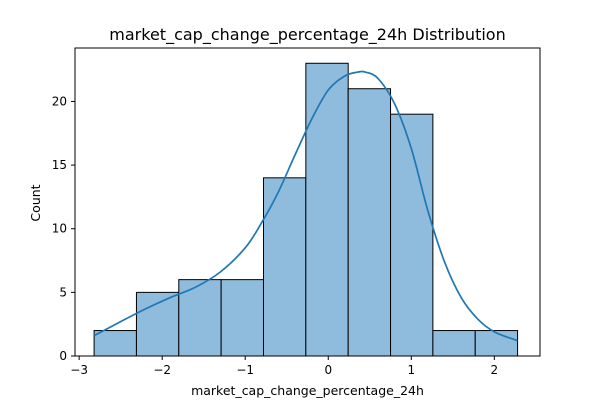 Image resolution: width=600 pixels, height=400 pixels. I want to click on y-tick-label: 20, so click(59, 101).